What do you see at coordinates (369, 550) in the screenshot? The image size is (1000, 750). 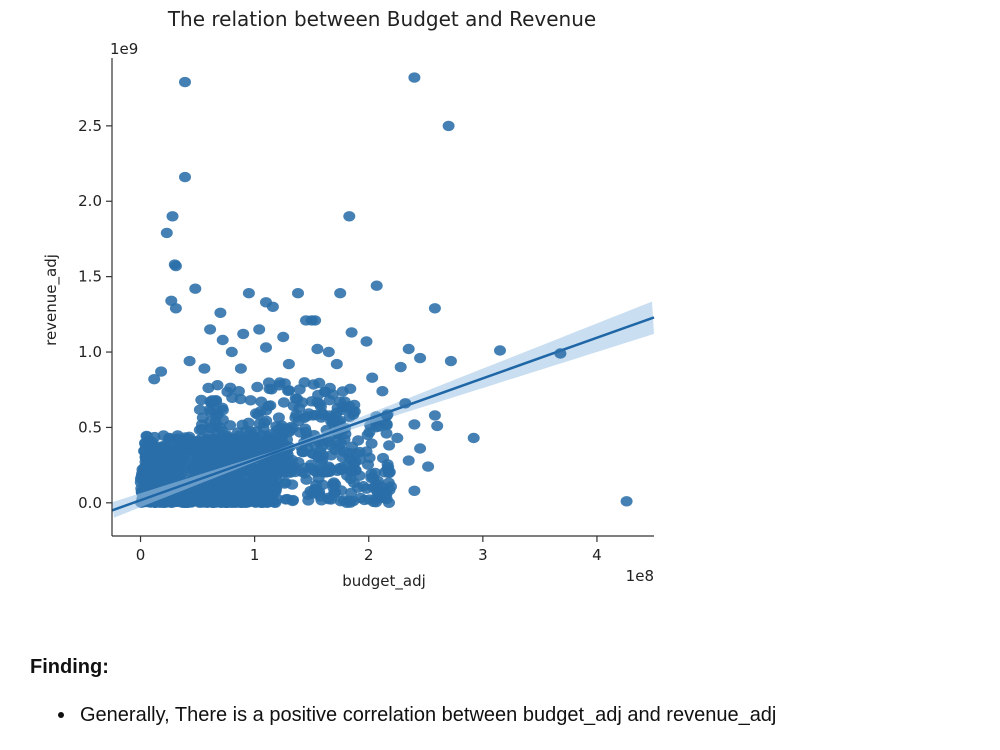 I see `x-axis-ticks: 0 1 2 3 4` at bounding box center [369, 550].